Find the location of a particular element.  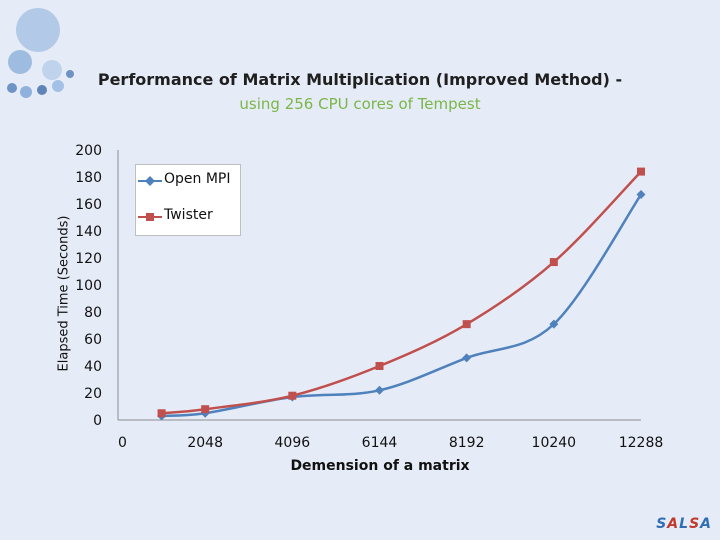

legend-marker-twister is located at coordinates (150, 217).